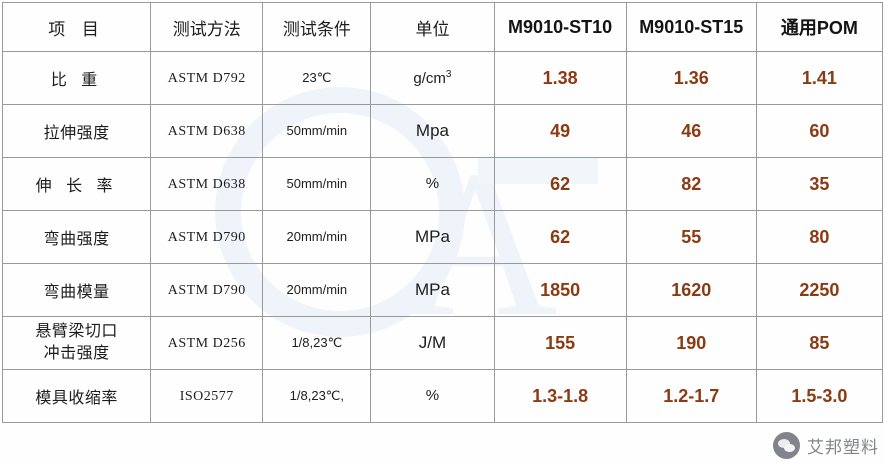 This screenshot has width=885, height=467. Describe the element at coordinates (691, 27) in the screenshot. I see `column-header-product-st15: M9010-ST15` at that location.